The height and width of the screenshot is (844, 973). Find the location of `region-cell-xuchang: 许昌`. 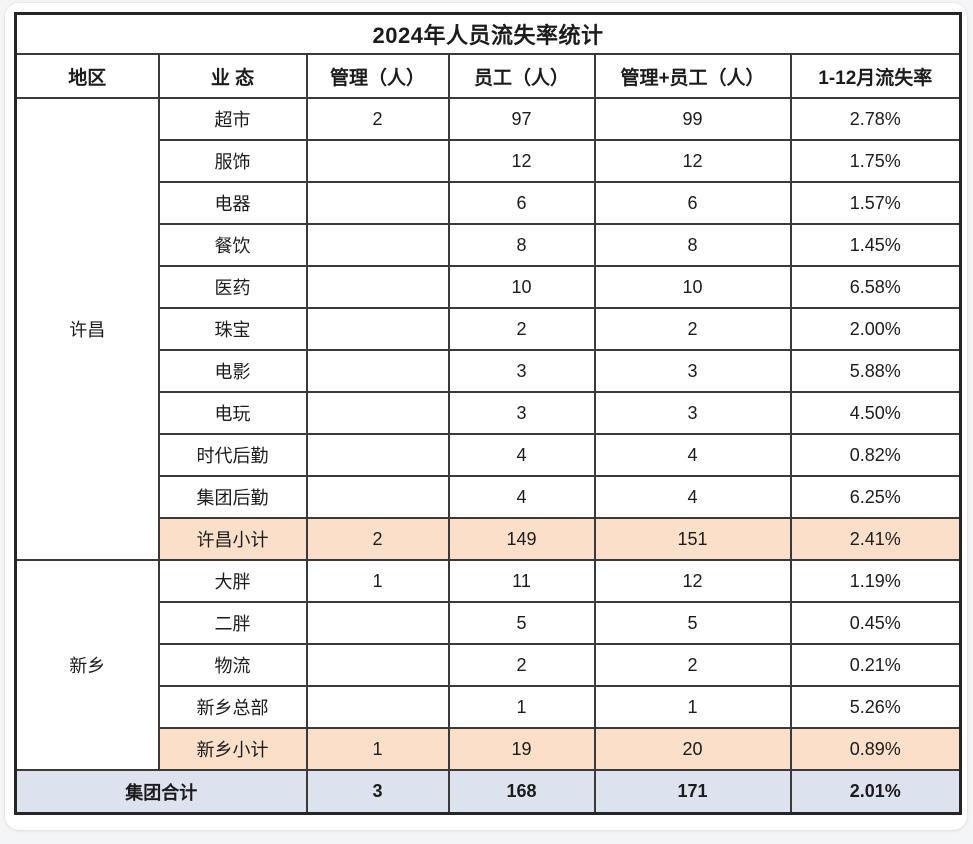

region-cell-xuchang: 许昌 is located at coordinates (87, 329).